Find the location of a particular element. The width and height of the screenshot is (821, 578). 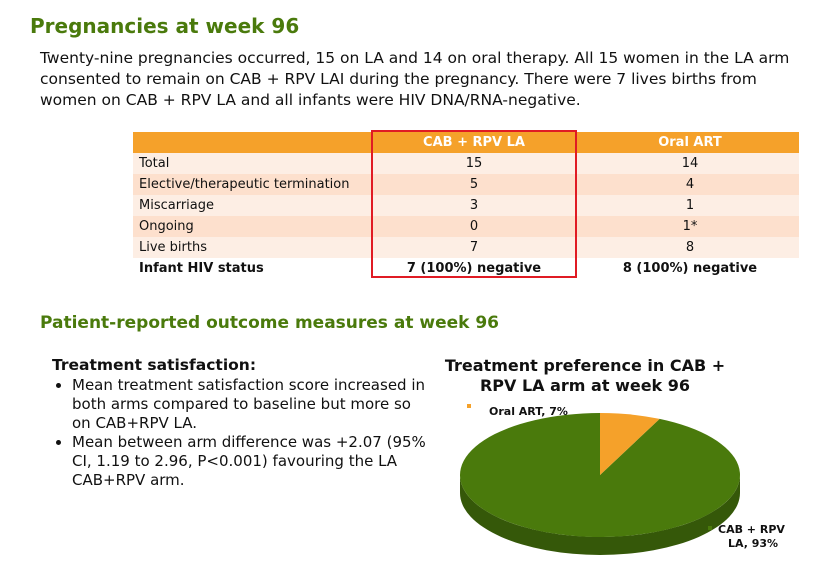

oral-legend-marker is located at coordinates (469, 406).